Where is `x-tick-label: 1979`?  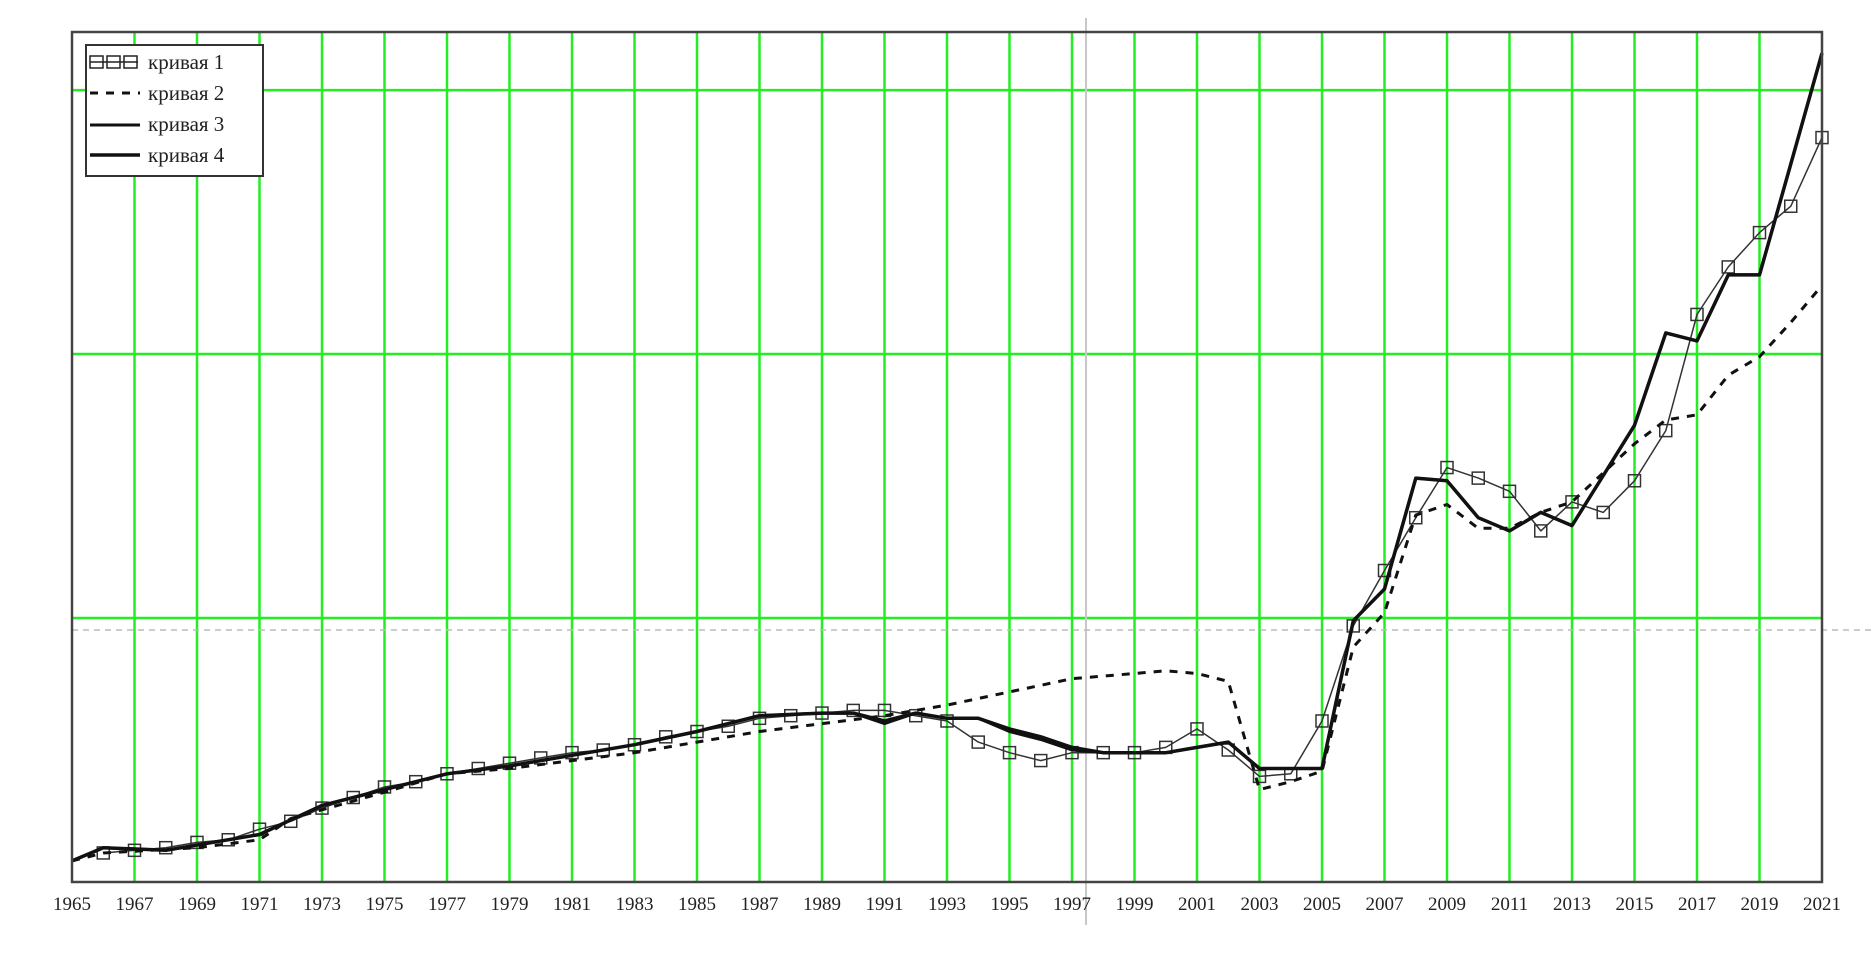
x-tick-label: 1979 is located at coordinates (510, 904).